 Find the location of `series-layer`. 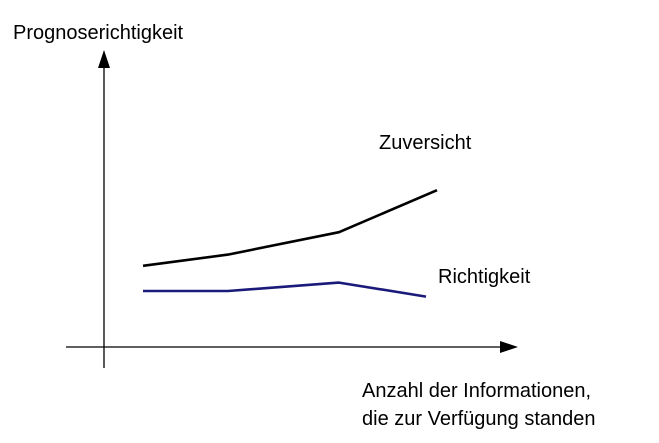

series-layer is located at coordinates (290, 243).